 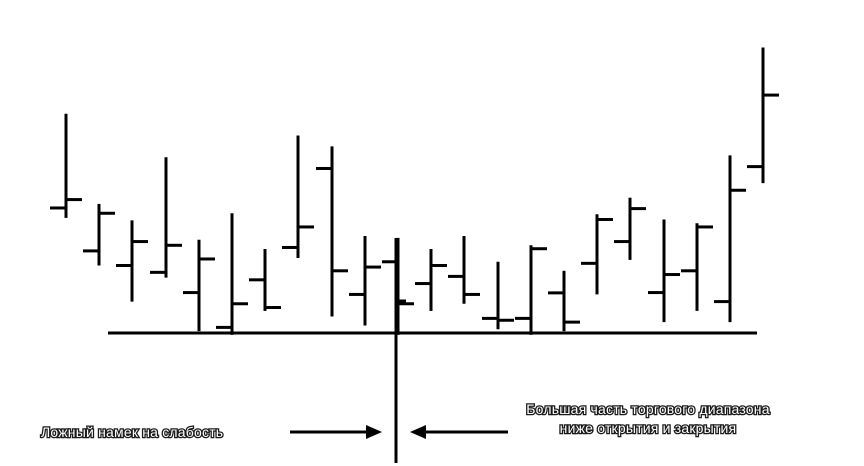 What do you see at coordinates (647, 409) in the screenshot?
I see `right-annotation-line1: Большая часть торгового диапазона` at bounding box center [647, 409].